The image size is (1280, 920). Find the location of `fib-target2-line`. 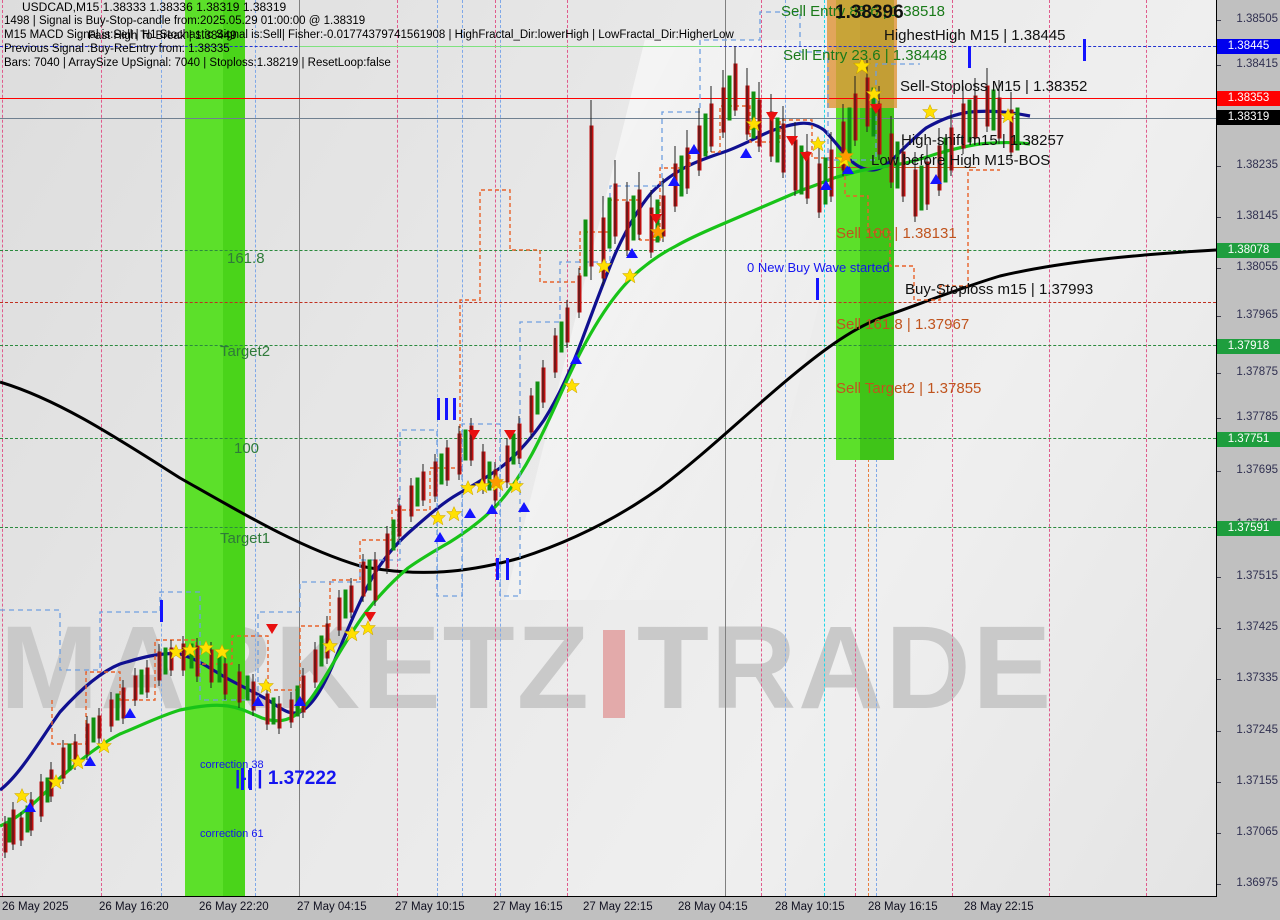

fib-target2-line is located at coordinates (608, 345).